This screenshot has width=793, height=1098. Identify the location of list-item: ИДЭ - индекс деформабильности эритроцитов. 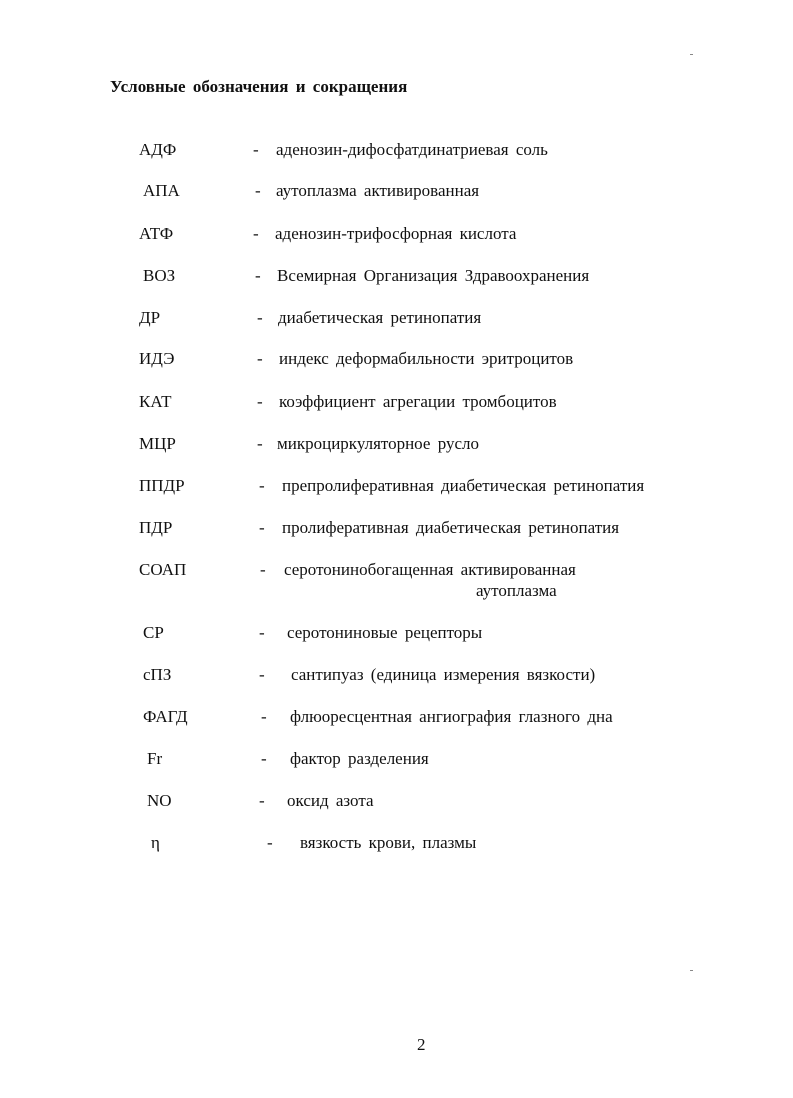
(396, 360).